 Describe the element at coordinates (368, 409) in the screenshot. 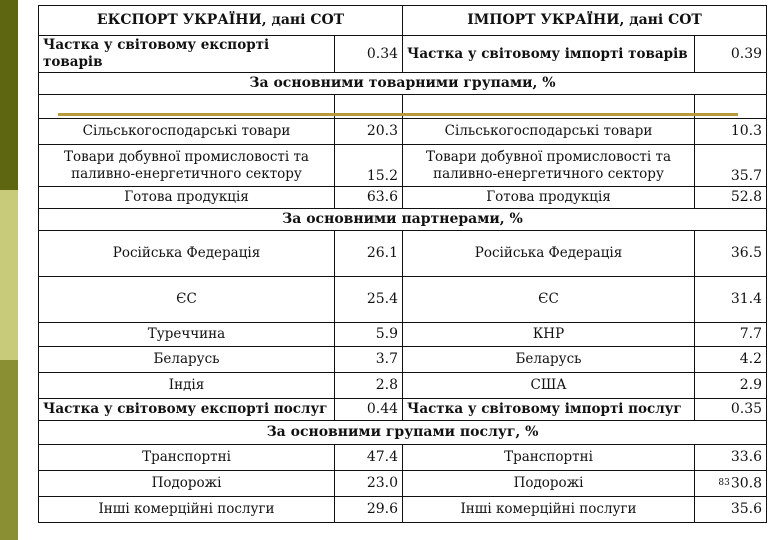

I see `export-services-share-value: 0.44` at that location.